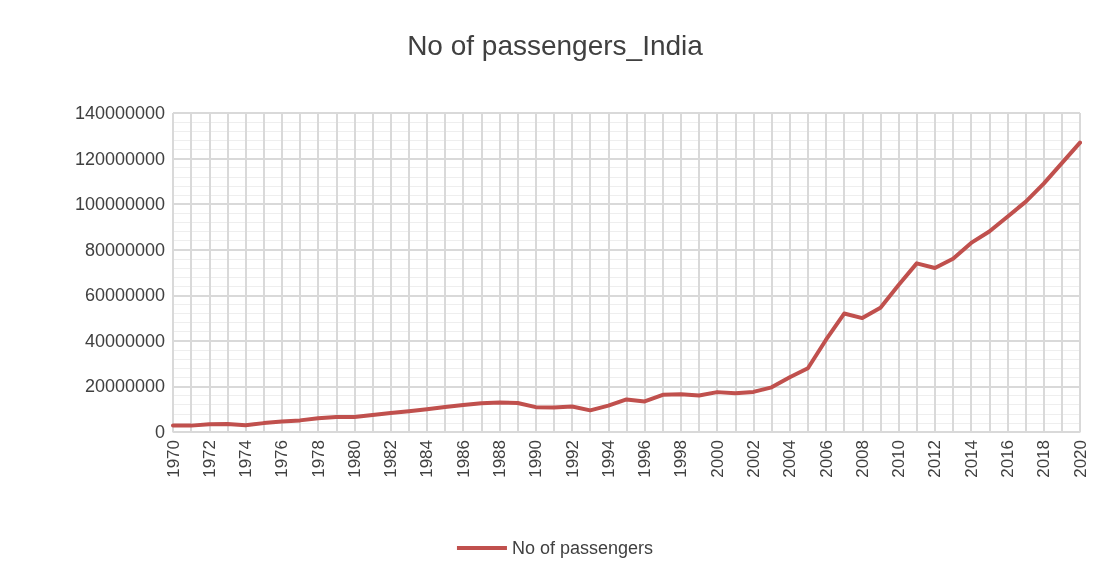 The width and height of the screenshot is (1110, 580). What do you see at coordinates (463, 459) in the screenshot?
I see `x-tick-label: 1986` at bounding box center [463, 459].